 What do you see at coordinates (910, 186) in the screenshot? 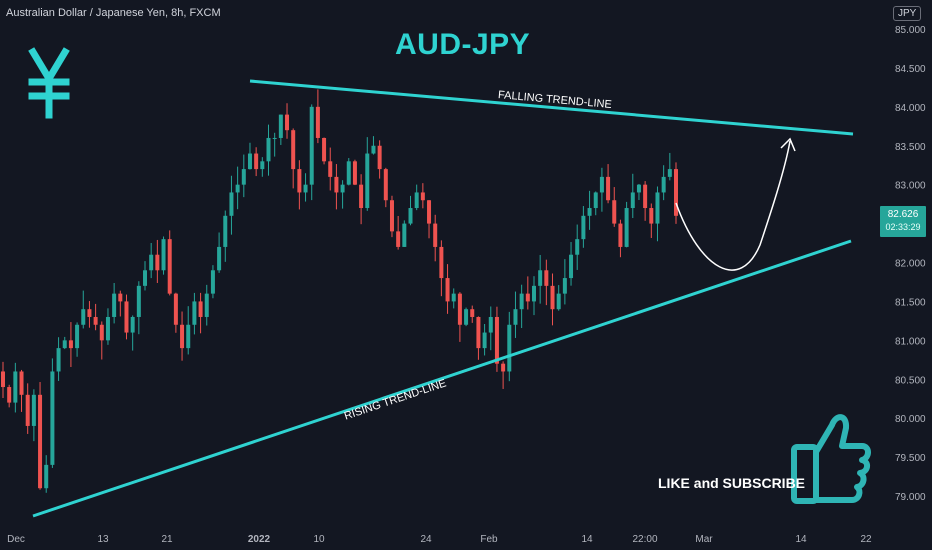
I see `y-tick-label: 83.000` at bounding box center [910, 186].